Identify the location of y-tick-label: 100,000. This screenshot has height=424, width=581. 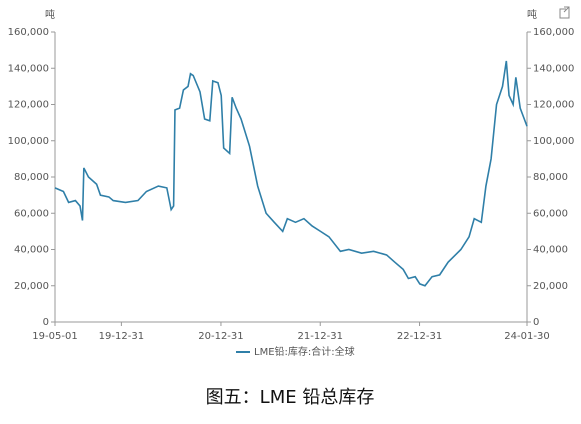
(28, 141).